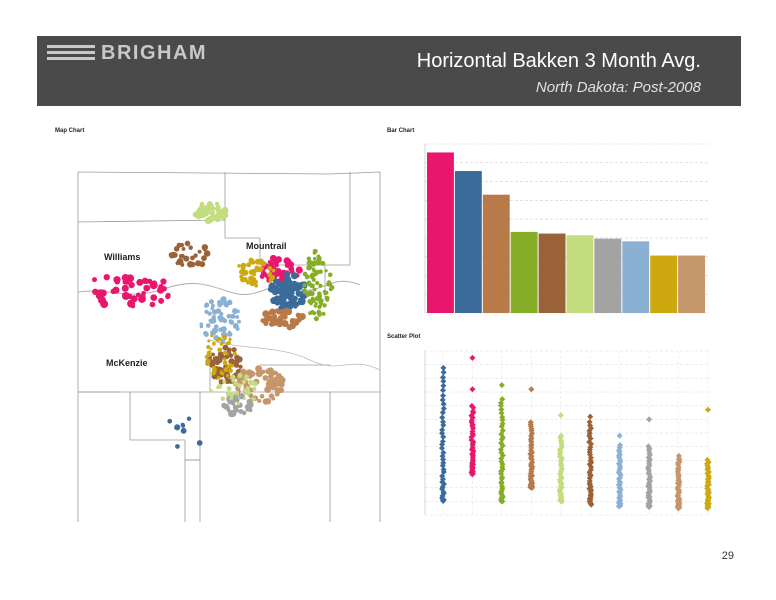 The width and height of the screenshot is (776, 600). What do you see at coordinates (404, 337) in the screenshot?
I see `scatter-plot-label: Scatter Plot` at bounding box center [404, 337].